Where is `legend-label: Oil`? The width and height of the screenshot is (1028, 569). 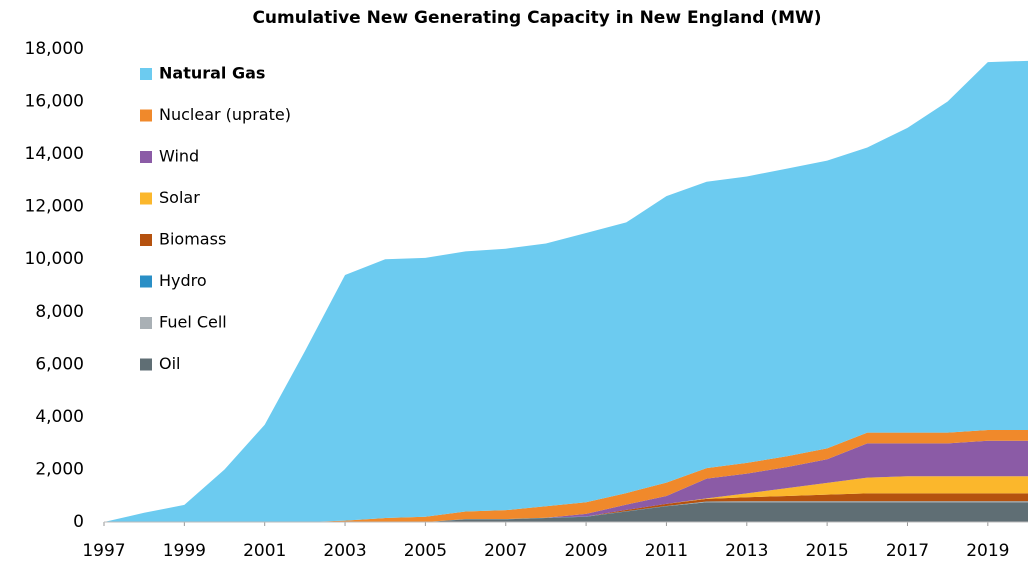 legend-label: Oil is located at coordinates (169, 363).